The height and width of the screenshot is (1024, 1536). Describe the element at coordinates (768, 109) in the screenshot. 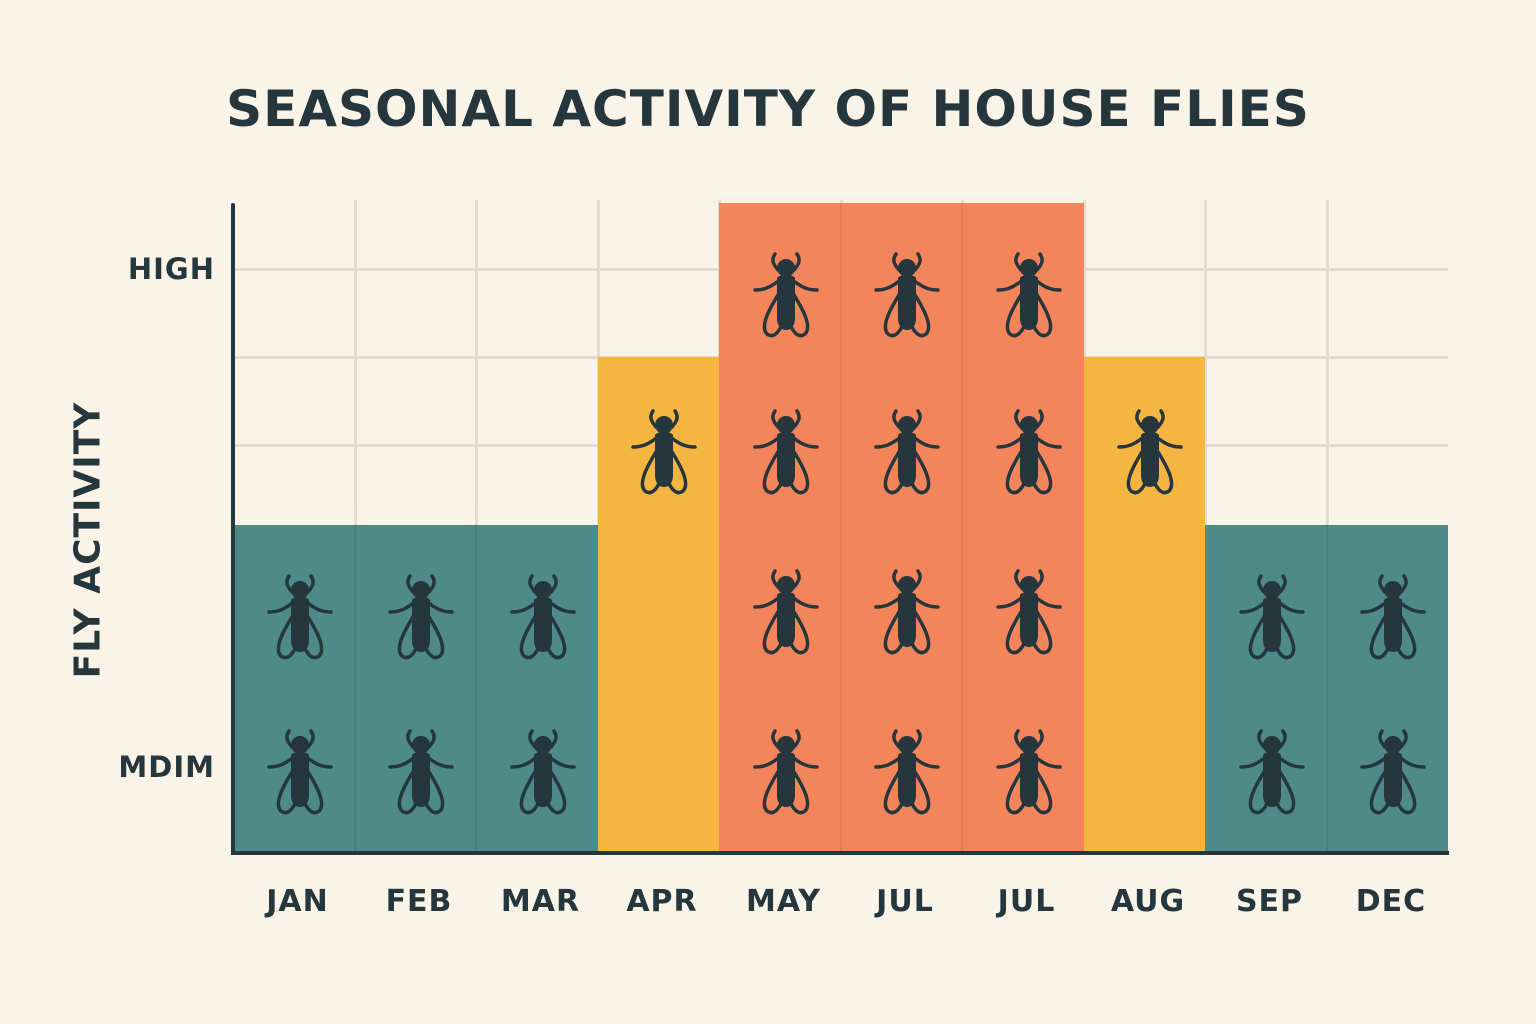

I see `chart-title: SEASONAL ACTIVITY OF HOUSE FLIES` at that location.